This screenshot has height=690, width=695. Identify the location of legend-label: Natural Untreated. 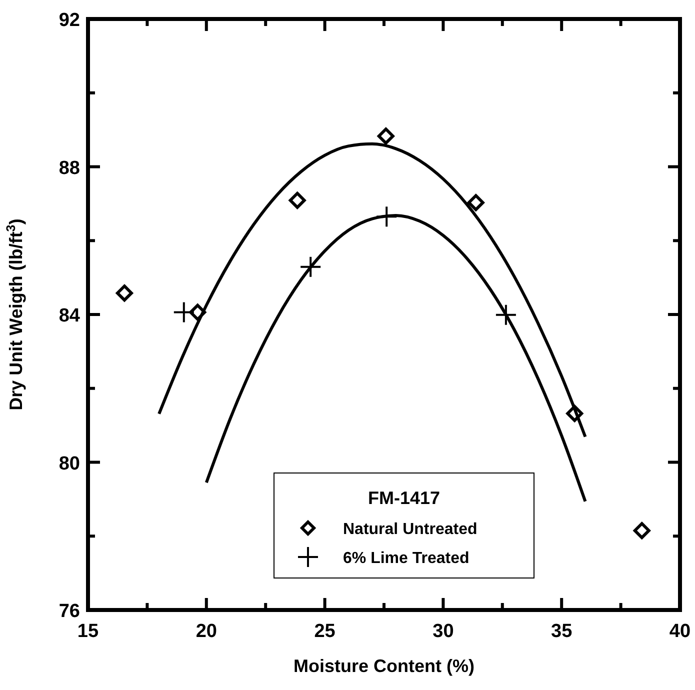
(410, 529).